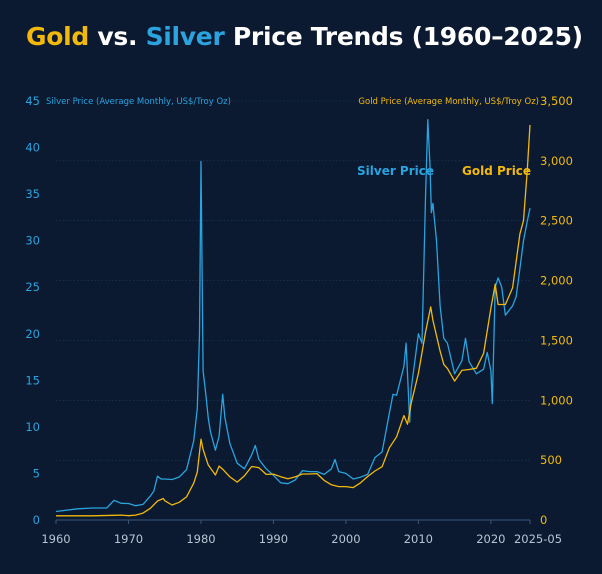 The width and height of the screenshot is (602, 574). Describe the element at coordinates (551, 460) in the screenshot. I see `right-tick-label-1: 500` at that location.